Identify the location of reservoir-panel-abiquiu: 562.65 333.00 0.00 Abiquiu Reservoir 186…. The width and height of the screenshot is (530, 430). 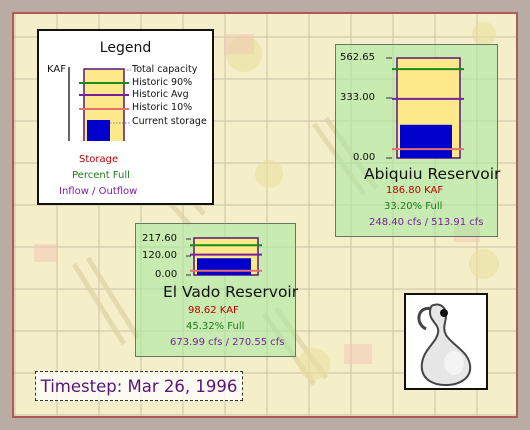
(418, 140).